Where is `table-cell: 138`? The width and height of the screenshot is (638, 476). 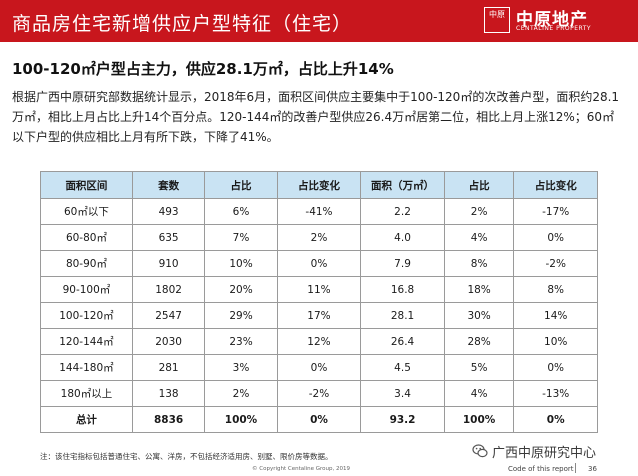 table-cell: 138 is located at coordinates (168, 393).